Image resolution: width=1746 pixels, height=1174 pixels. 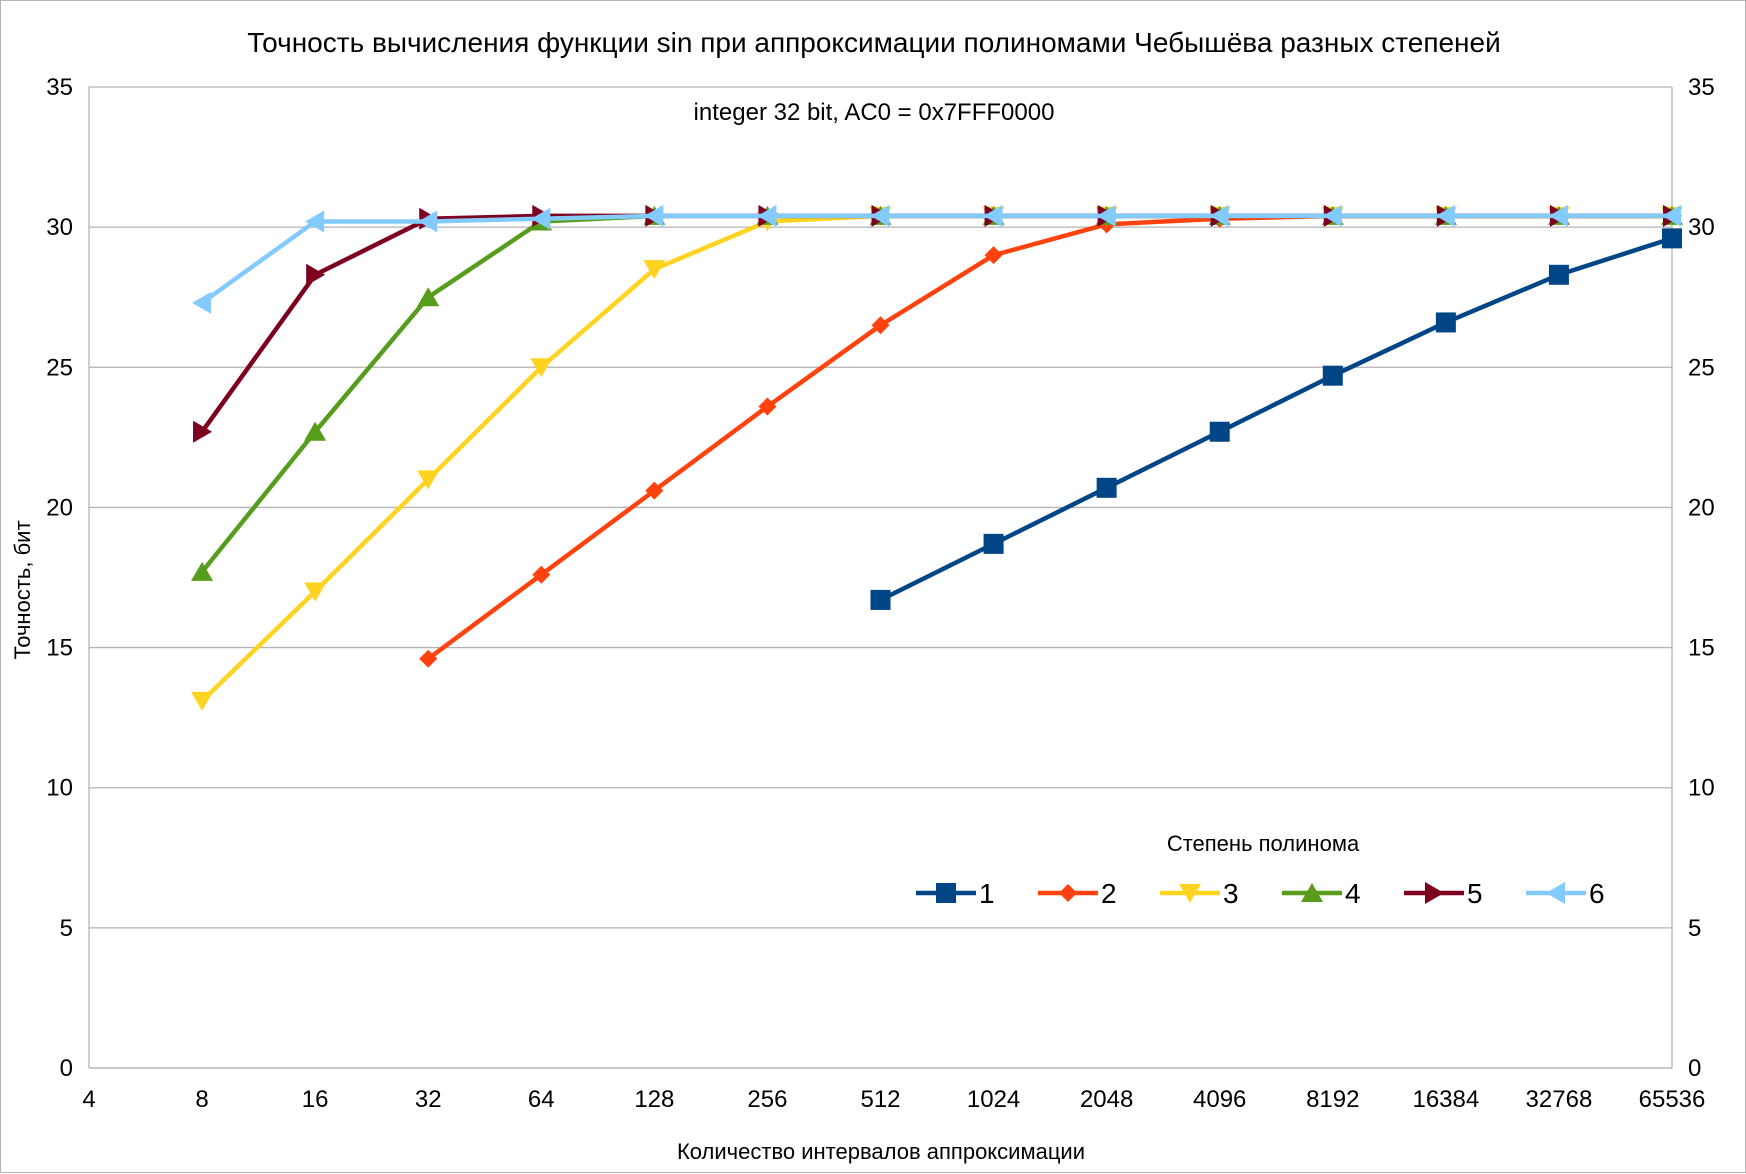 What do you see at coordinates (22, 589) in the screenshot?
I see `y-axis-label: Точность, бит` at bounding box center [22, 589].